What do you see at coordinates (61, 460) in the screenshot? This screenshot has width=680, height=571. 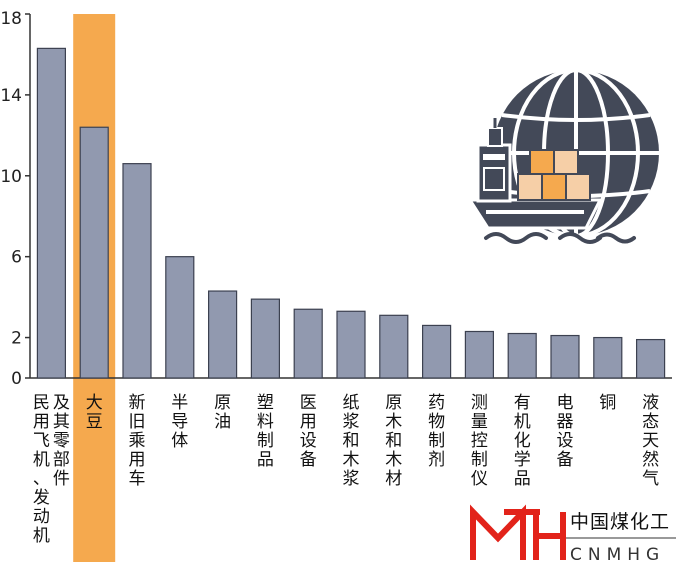 I see `category-label-char: 部` at bounding box center [61, 460].